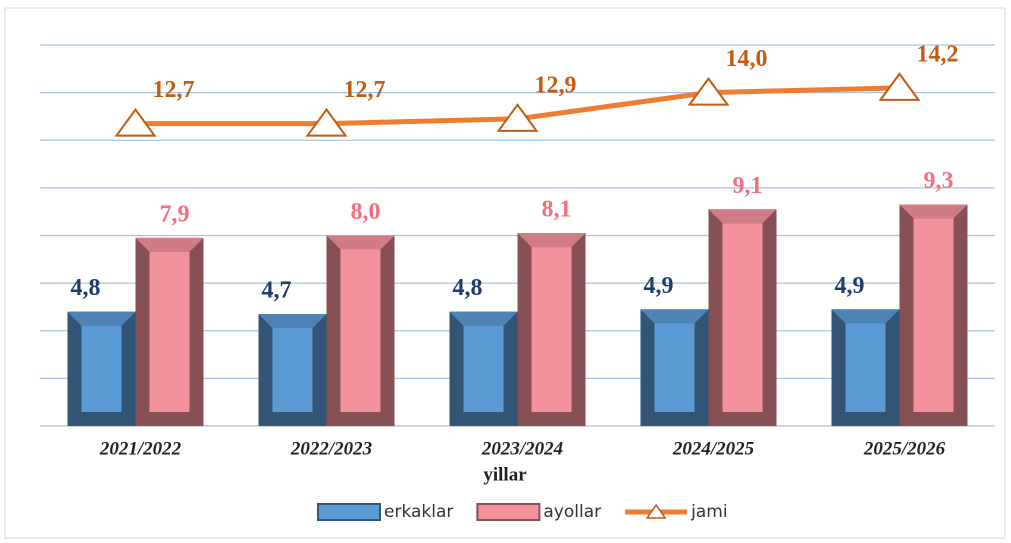 This screenshot has width=1011, height=543. Describe the element at coordinates (572, 512) in the screenshot. I see `legend-label: ayollar` at that location.